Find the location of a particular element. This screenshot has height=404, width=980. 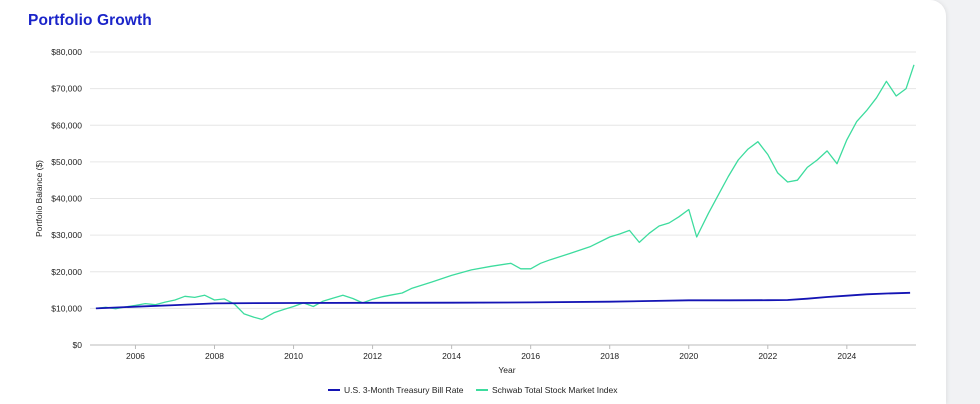

panel-title: Portfolio Growth is located at coordinates (90, 20).